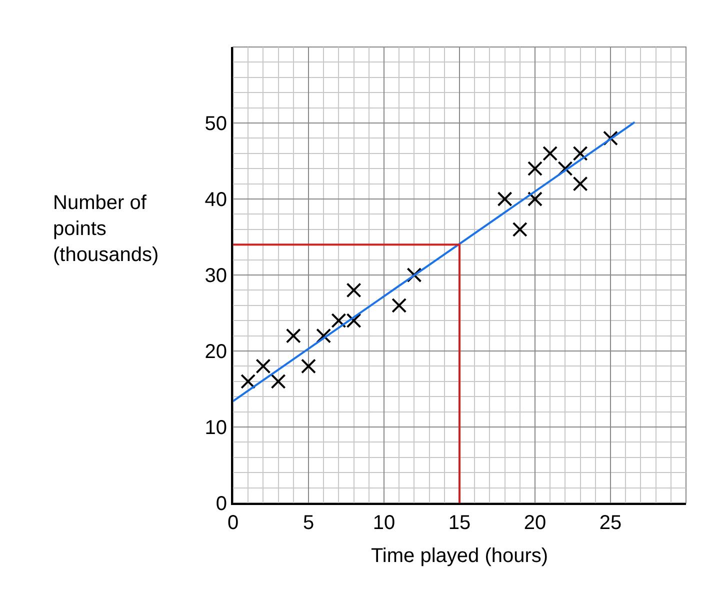  I want to click on y-tick-label: 0, so click(221, 504).